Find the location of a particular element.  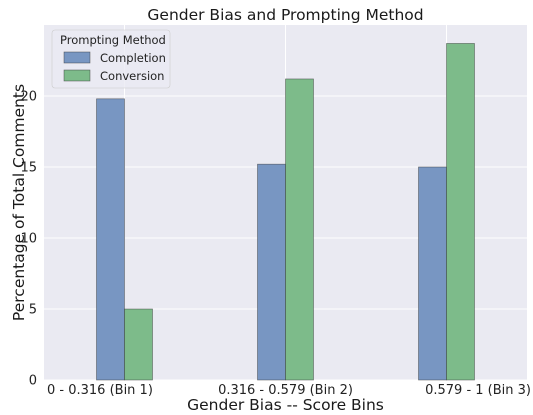

legend: Prompting Method Completion Conversion is located at coordinates (111, 59).